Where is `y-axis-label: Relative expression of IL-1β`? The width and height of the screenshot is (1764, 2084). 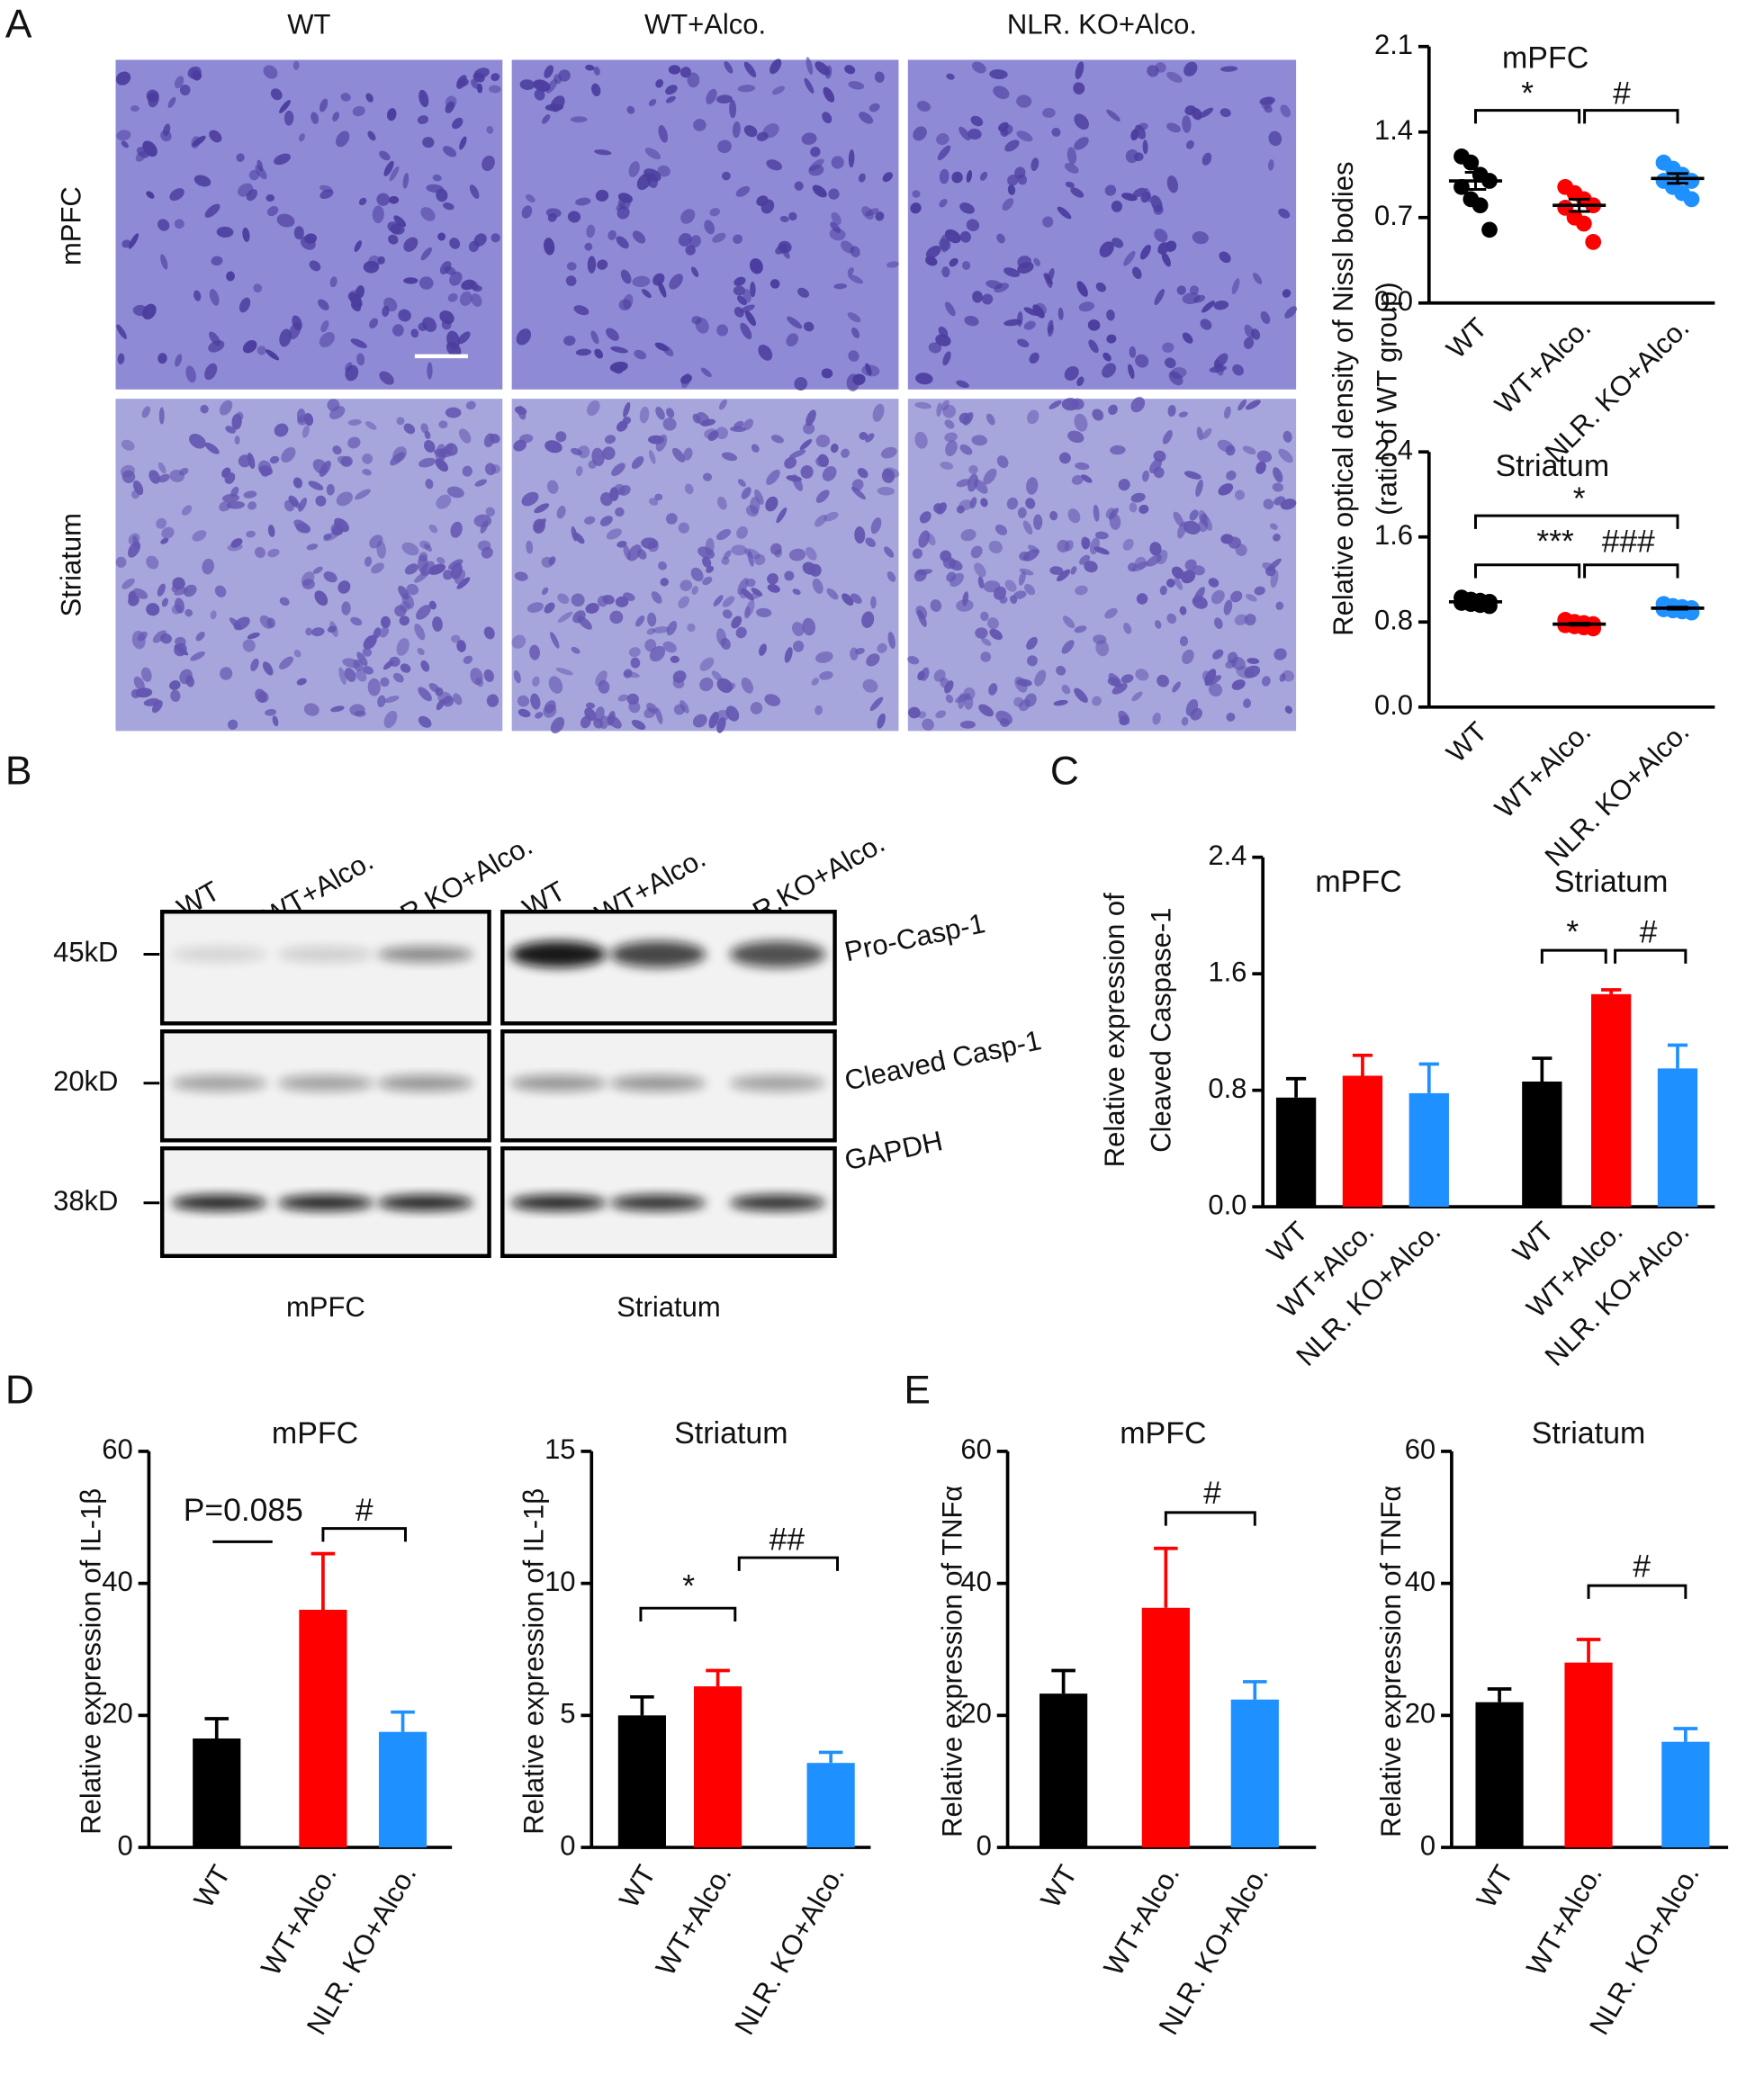 y-axis-label: Relative expression of IL-1β is located at coordinates (91, 1661).